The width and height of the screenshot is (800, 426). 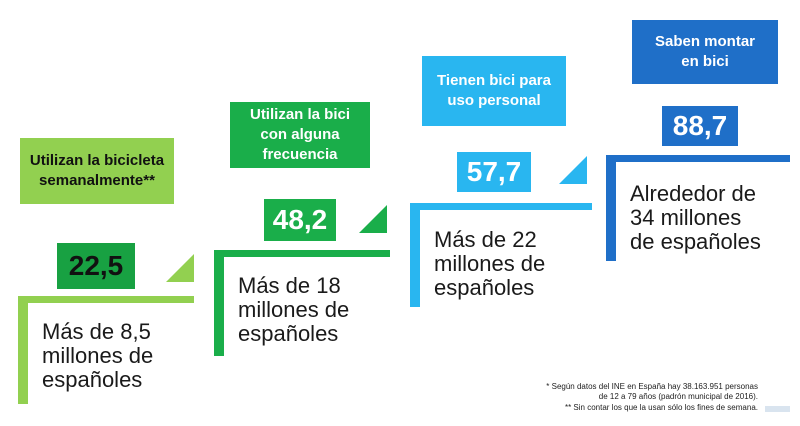 I want to click on step2-value-box: 48,2, so click(x=300, y=220).